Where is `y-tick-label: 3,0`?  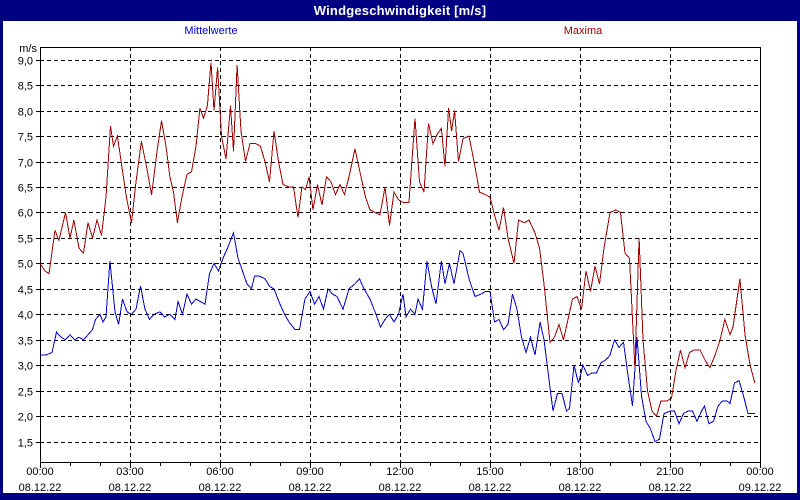
y-tick-label: 3,0 is located at coordinates (25, 367).